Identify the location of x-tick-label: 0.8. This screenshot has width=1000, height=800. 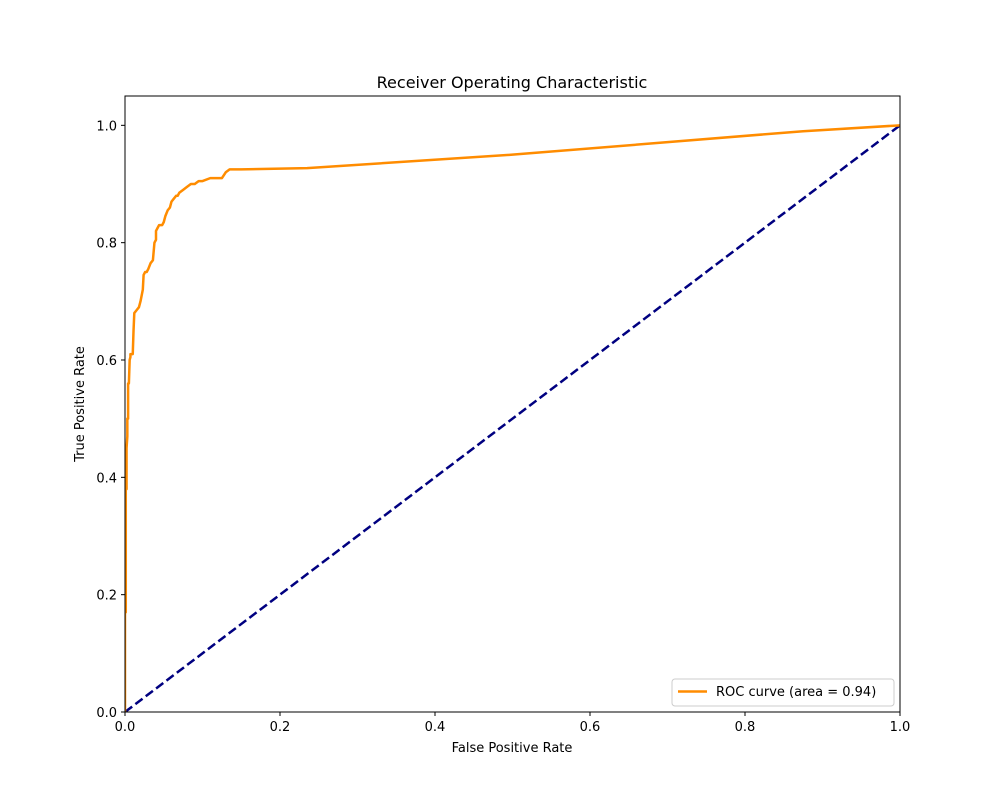
(745, 727).